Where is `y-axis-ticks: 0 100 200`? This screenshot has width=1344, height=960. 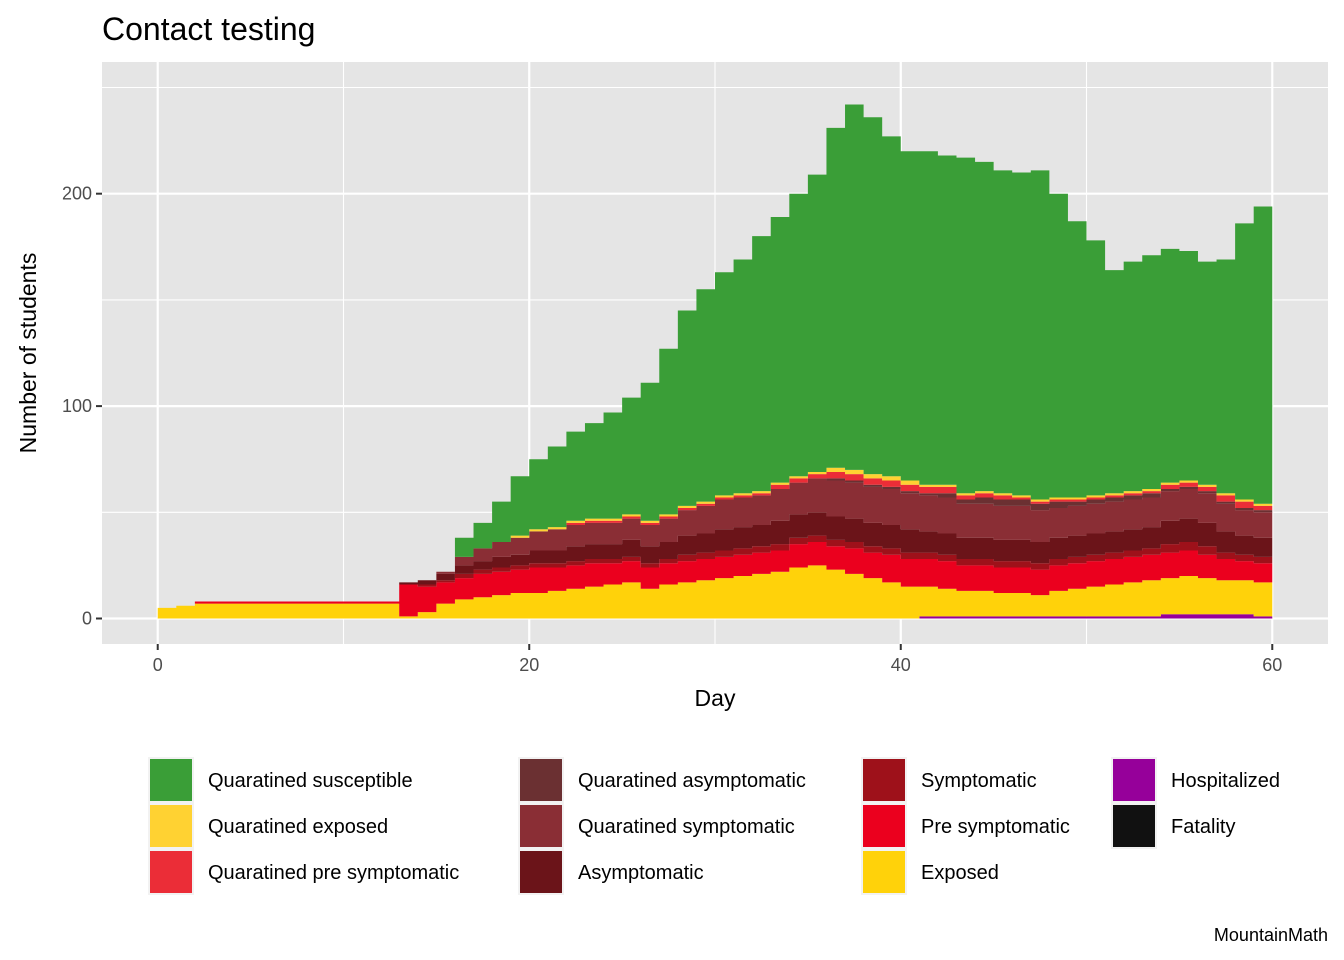
y-axis-ticks: 0 100 200 is located at coordinates (82, 406).